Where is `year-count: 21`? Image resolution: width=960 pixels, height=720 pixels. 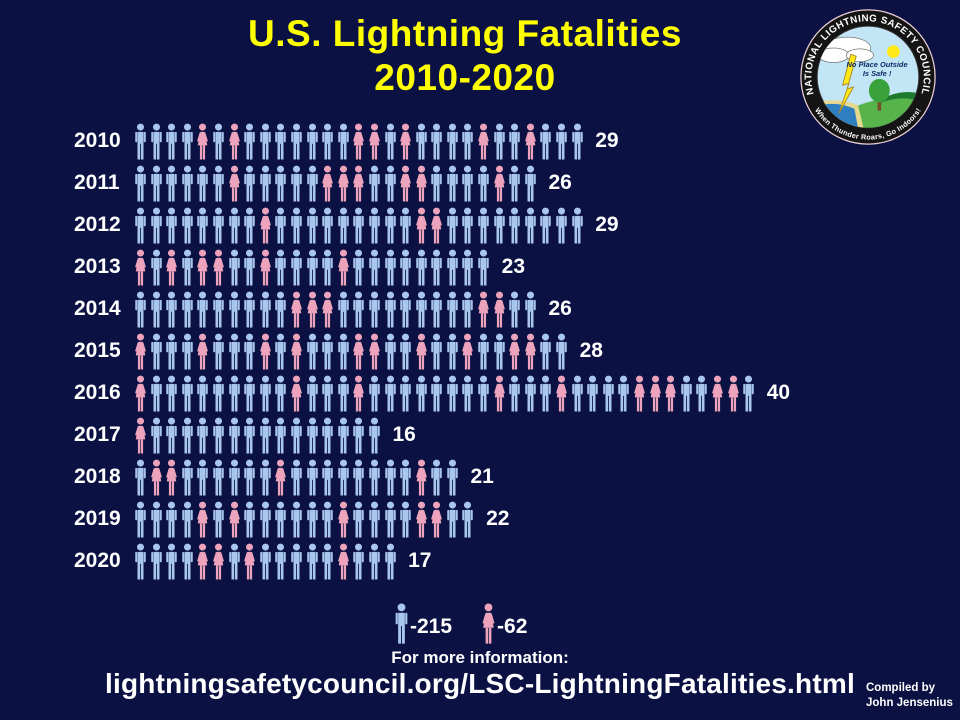
year-count: 21 is located at coordinates (482, 476).